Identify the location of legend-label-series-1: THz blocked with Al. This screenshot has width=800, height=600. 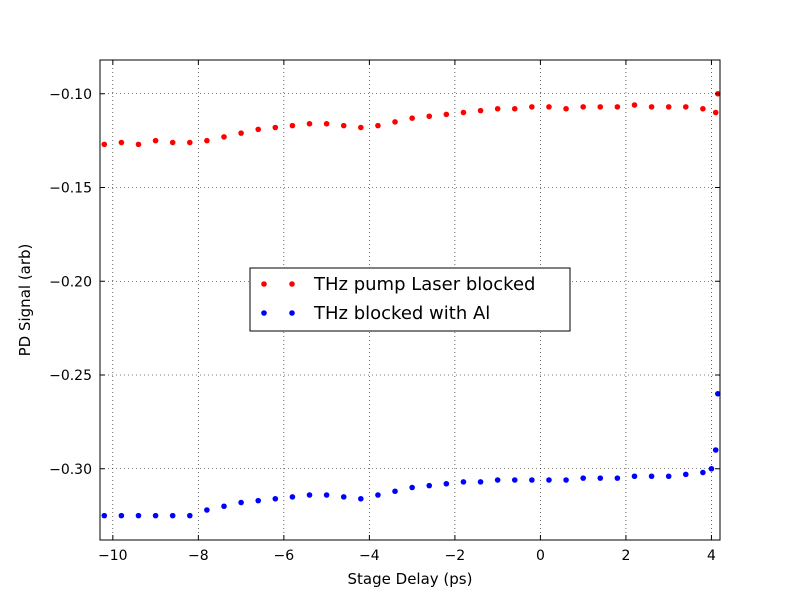
(401, 313).